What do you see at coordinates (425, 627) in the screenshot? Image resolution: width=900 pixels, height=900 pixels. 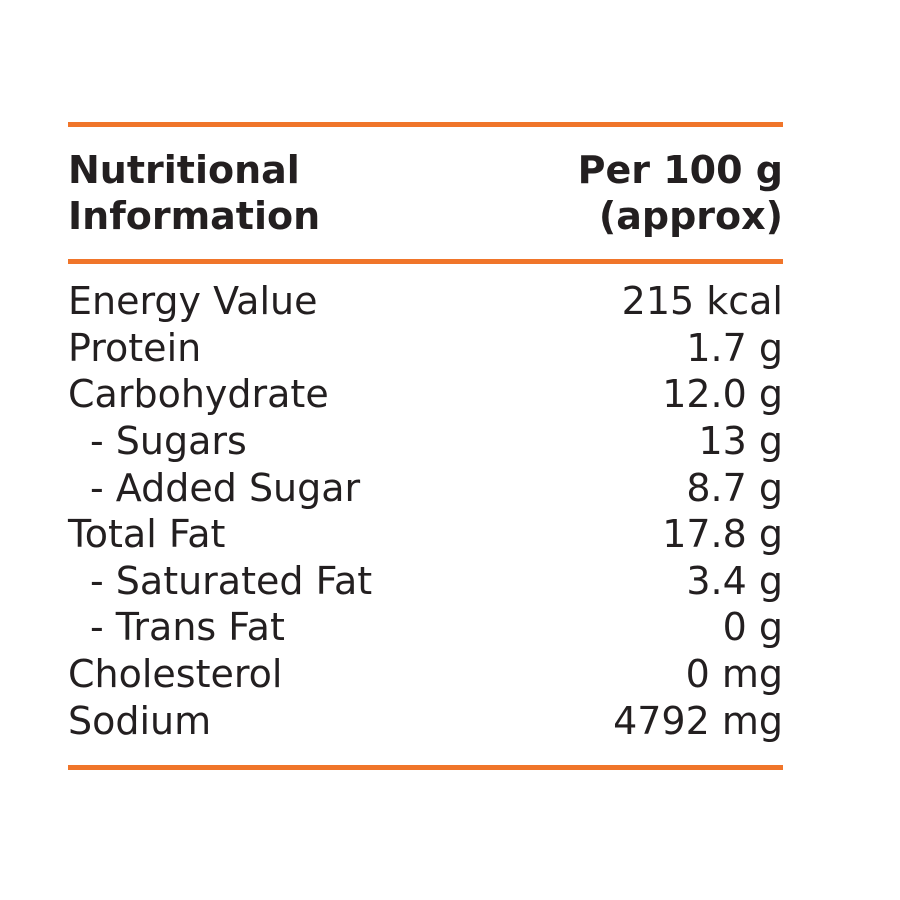 I see `nutrient-row-trans-fat: - Trans Fat 0 g` at bounding box center [425, 627].